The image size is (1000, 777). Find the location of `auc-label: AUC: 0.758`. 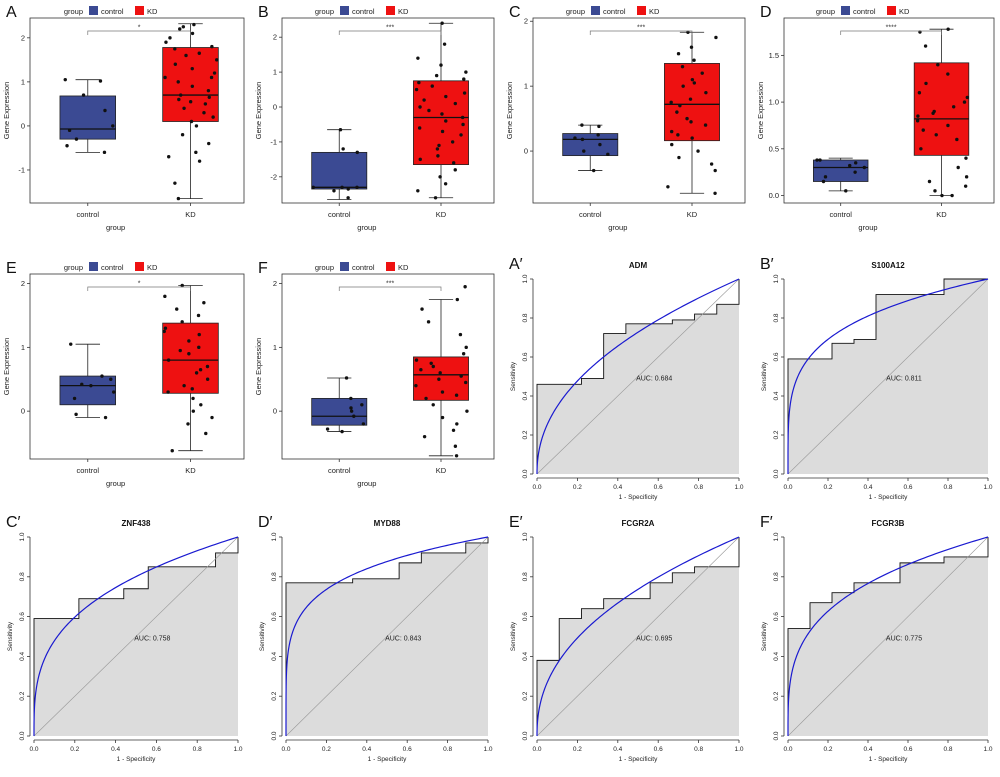

auc-label: AUC: 0.758 is located at coordinates (152, 638).